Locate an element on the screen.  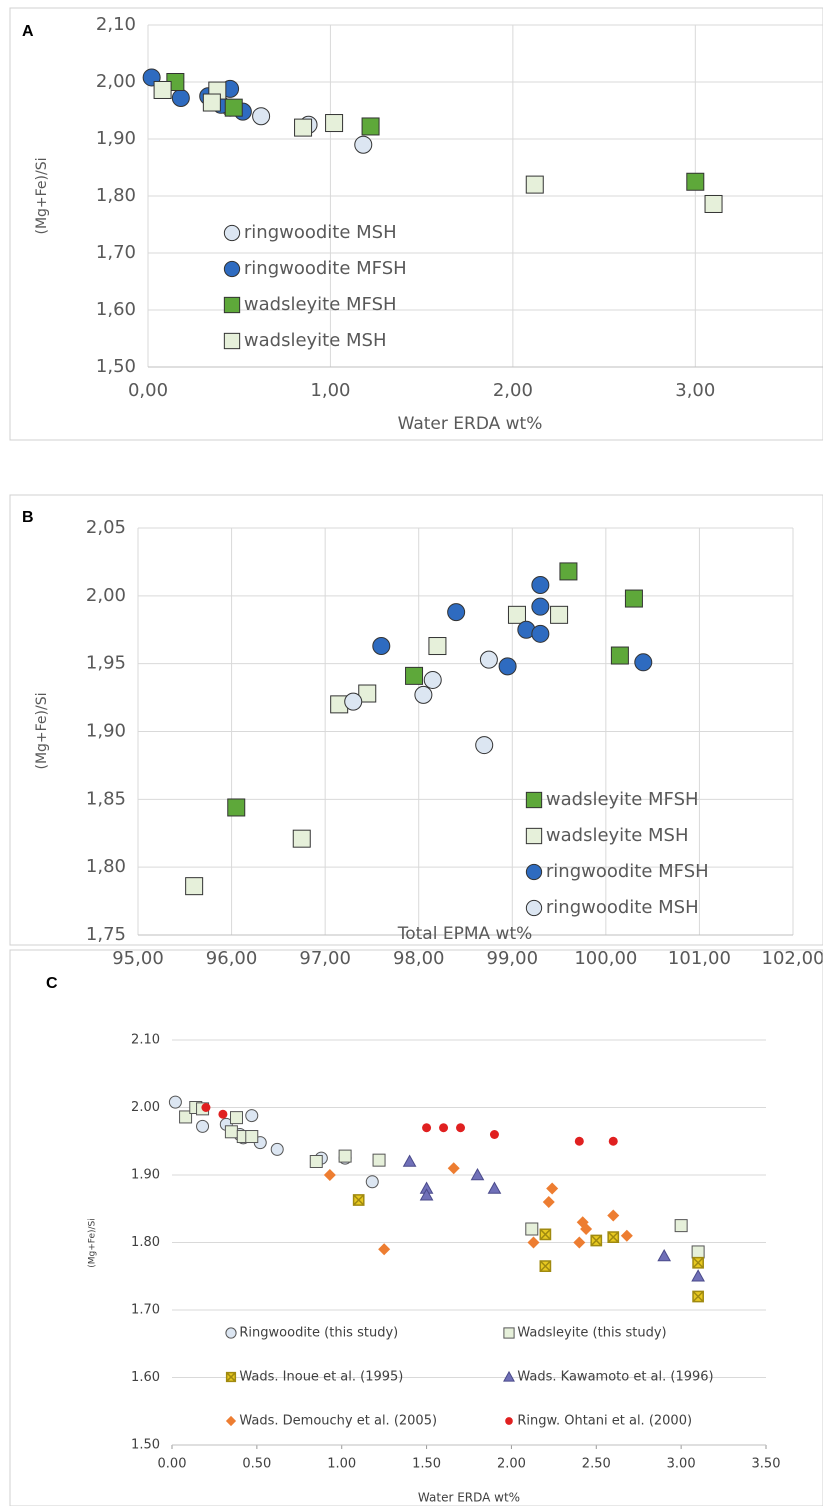
y-tick-label: 1,95 is located at coordinates (106, 663).